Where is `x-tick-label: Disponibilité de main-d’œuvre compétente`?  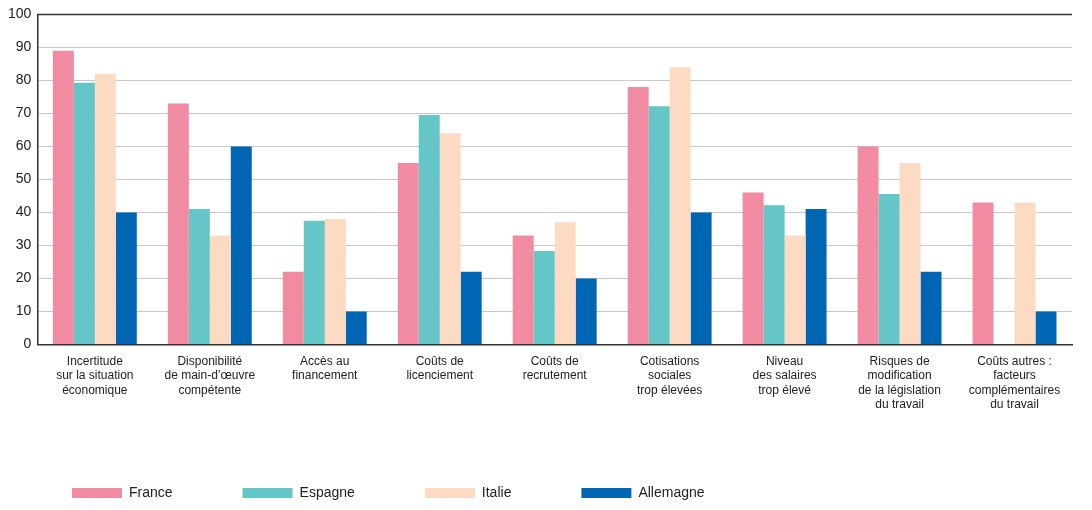 x-tick-label: Disponibilité de main-d’œuvre compétente is located at coordinates (210, 375).